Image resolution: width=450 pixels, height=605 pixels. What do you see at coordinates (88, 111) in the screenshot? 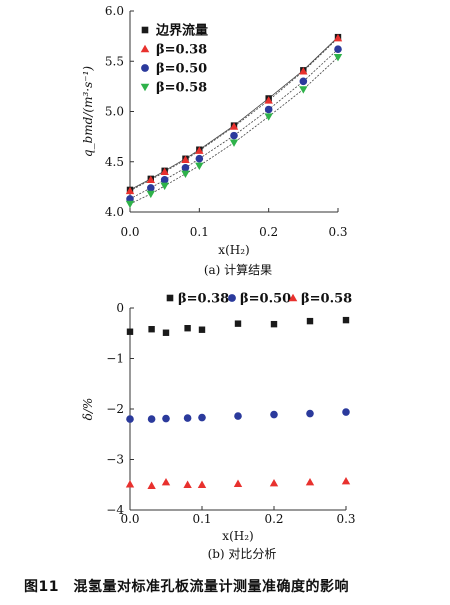
I see `y-axis-label: q_bmd/(m³·s⁻¹)` at bounding box center [88, 111].